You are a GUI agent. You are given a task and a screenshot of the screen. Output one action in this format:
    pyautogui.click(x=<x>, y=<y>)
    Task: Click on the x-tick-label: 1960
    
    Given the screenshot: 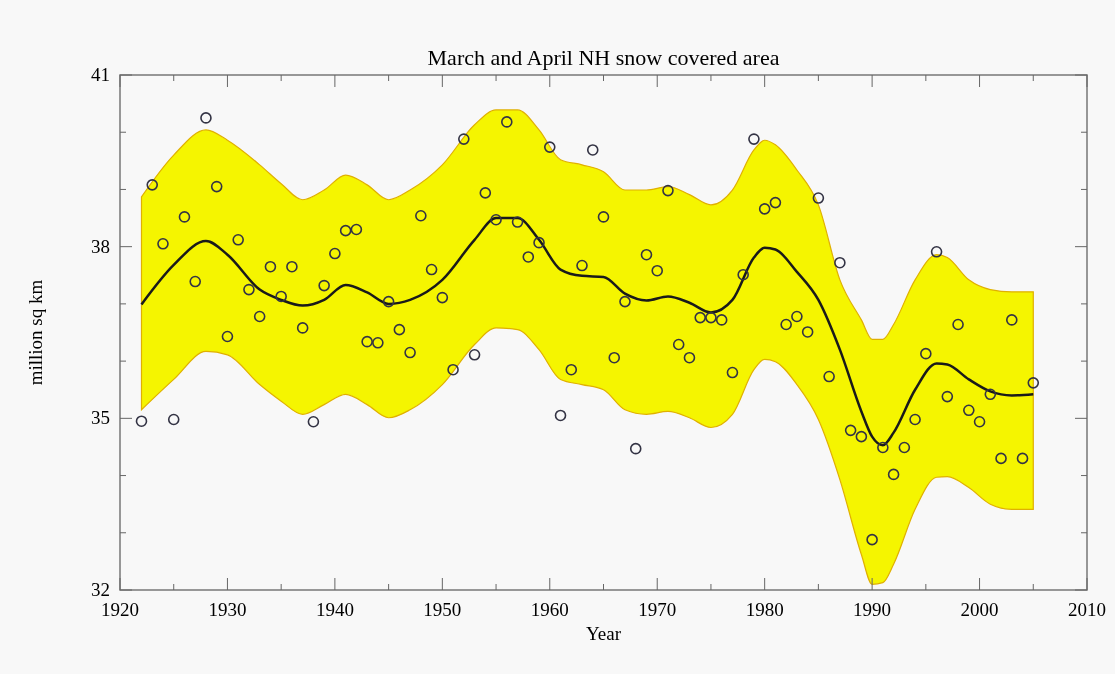 What is the action you would take?
    pyautogui.click(x=549, y=609)
    